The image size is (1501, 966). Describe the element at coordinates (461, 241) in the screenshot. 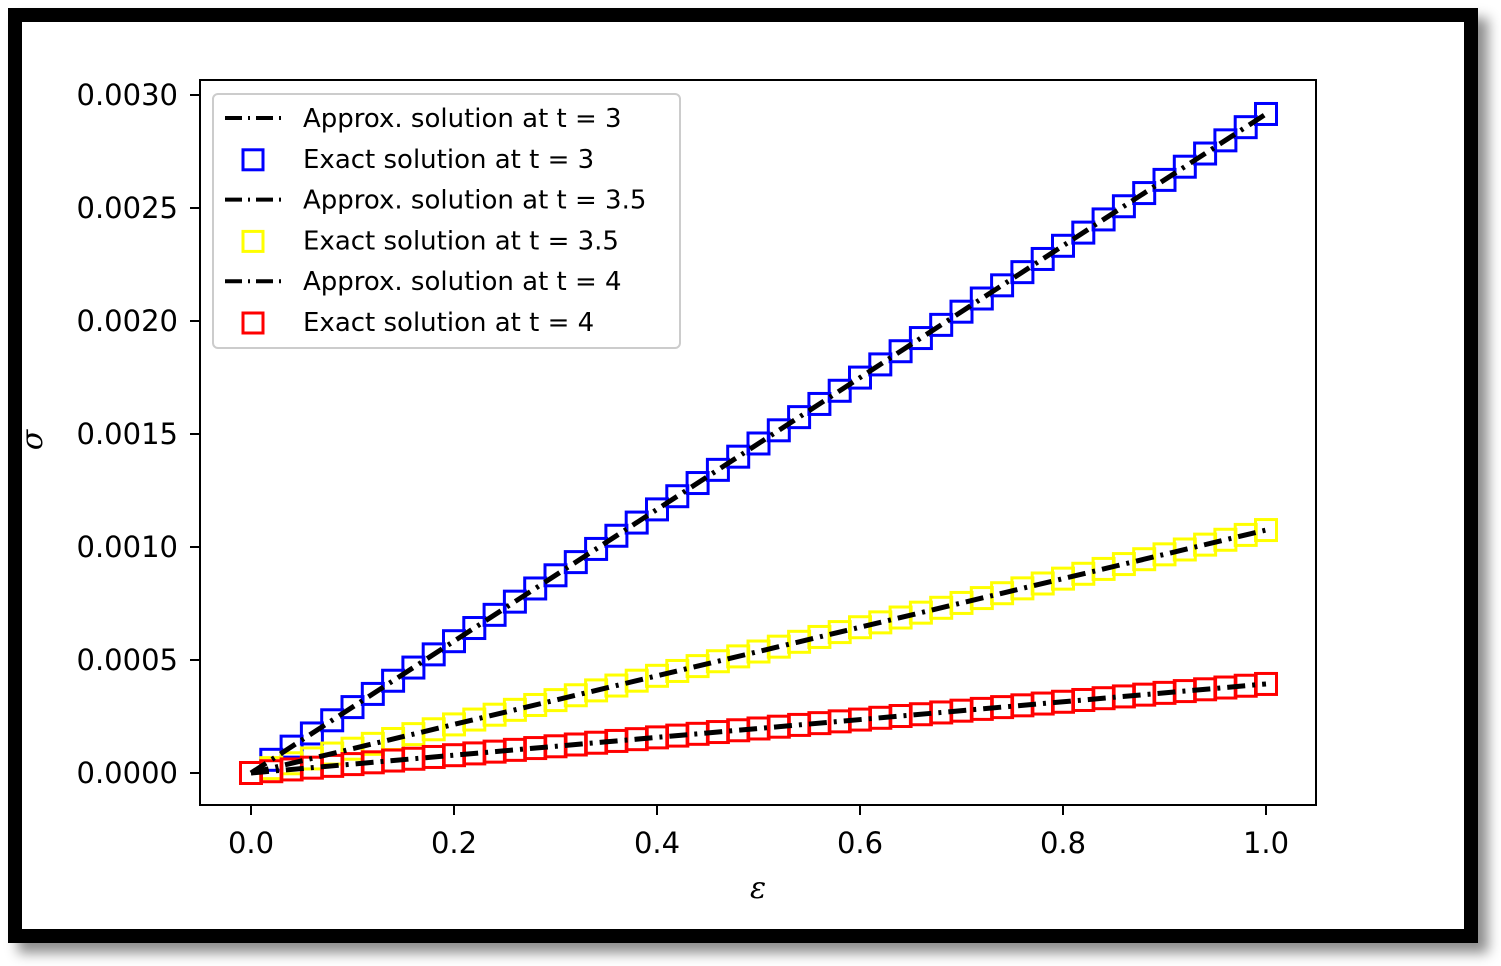

I see `legend-label: Exact solution at t = 3.5` at that location.